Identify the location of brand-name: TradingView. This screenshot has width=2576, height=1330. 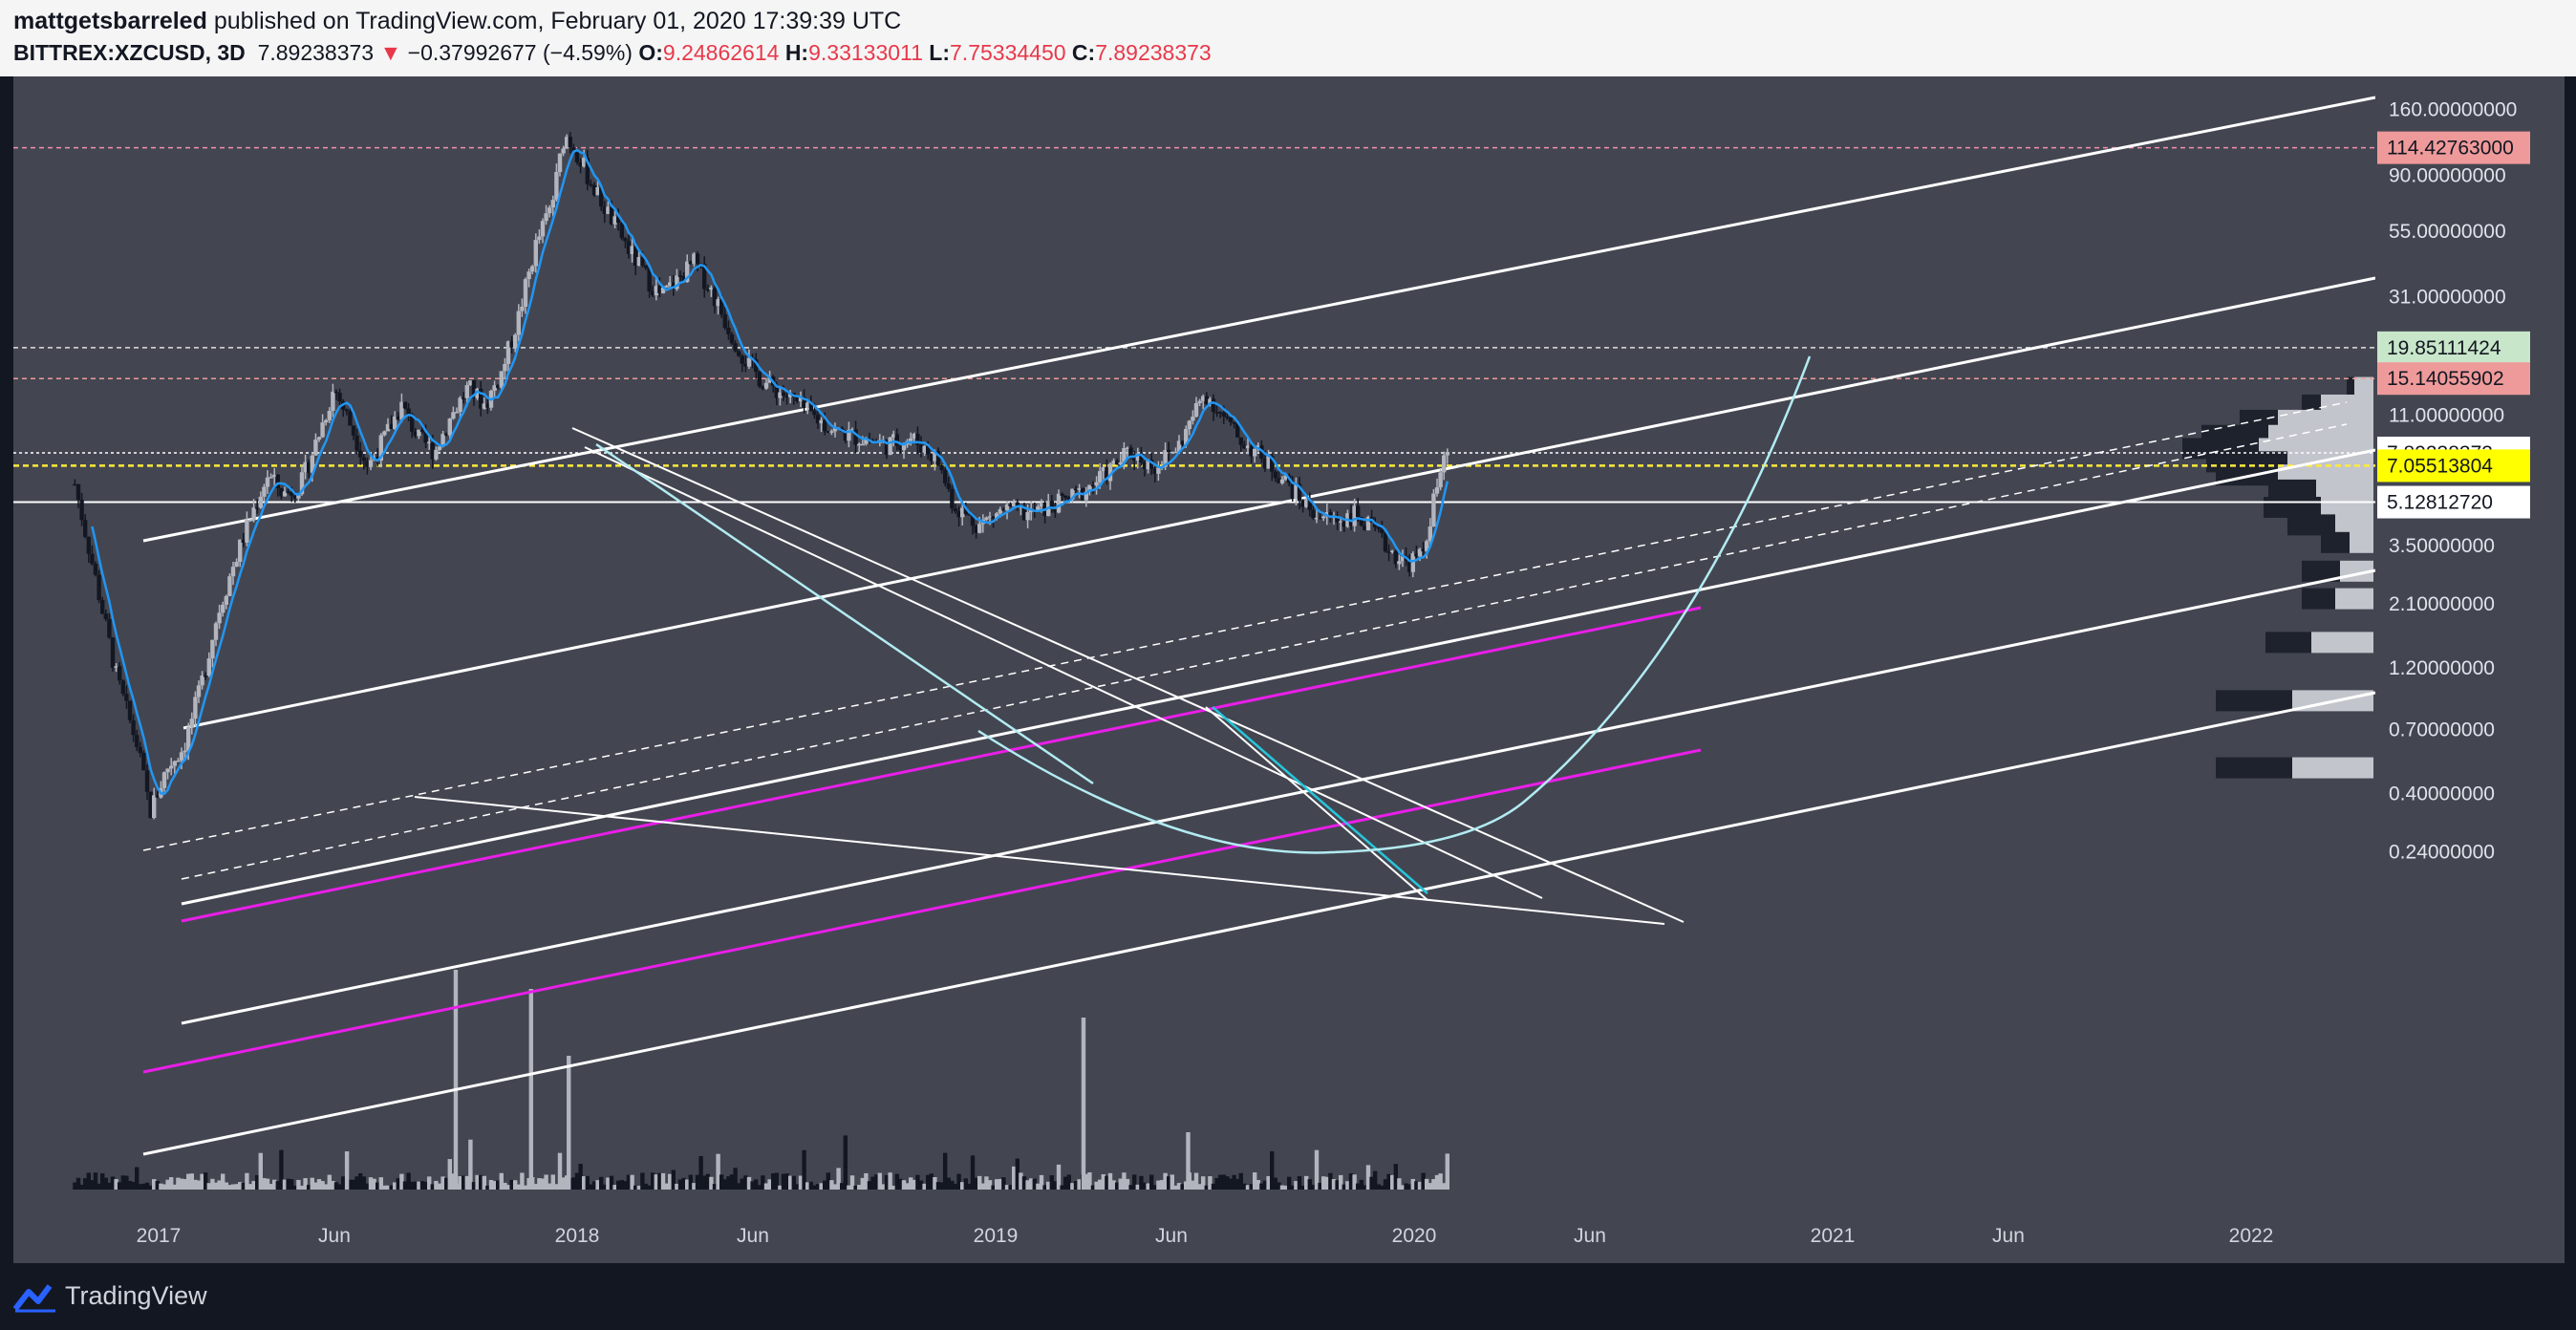
(136, 1295).